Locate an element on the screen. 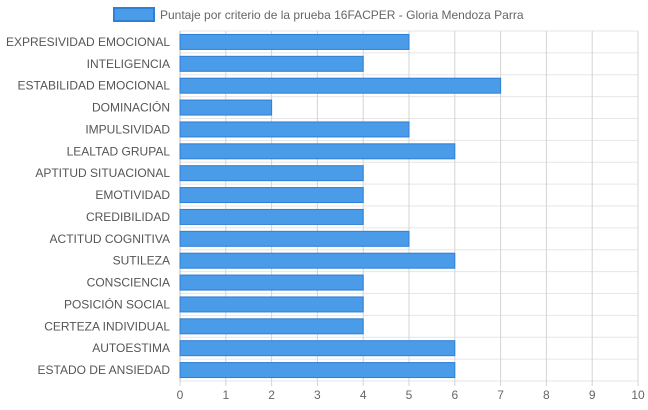  x-tick-label: 2 is located at coordinates (271, 395).